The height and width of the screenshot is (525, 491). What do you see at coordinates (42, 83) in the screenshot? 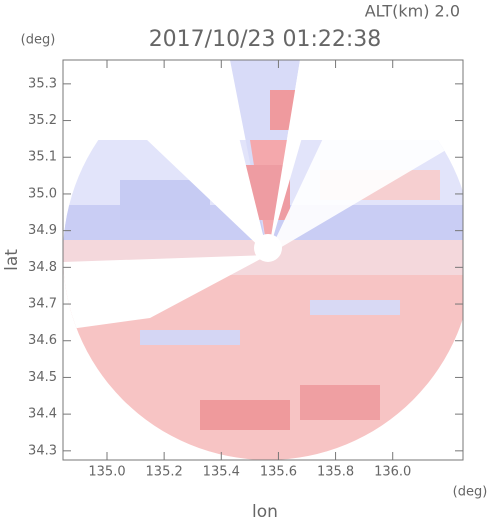
I see `y-tick-label: 35.3` at bounding box center [42, 83].